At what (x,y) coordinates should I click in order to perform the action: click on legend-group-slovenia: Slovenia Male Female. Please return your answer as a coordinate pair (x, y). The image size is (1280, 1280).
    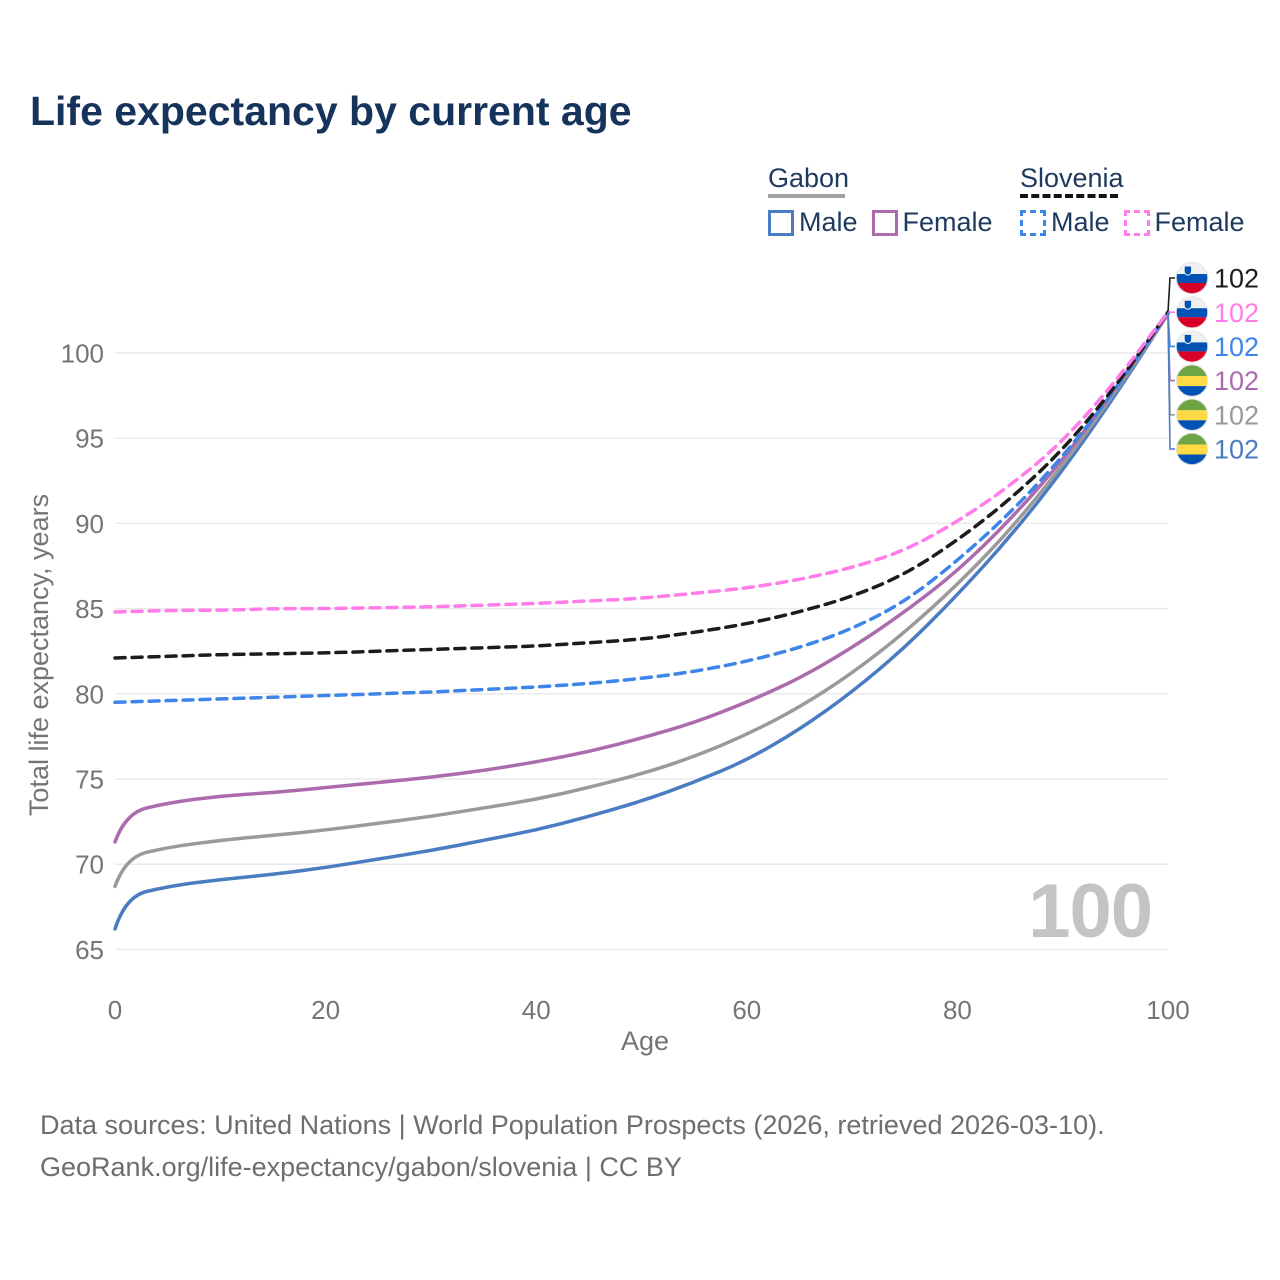
    Looking at the image, I should click on (1132, 200).